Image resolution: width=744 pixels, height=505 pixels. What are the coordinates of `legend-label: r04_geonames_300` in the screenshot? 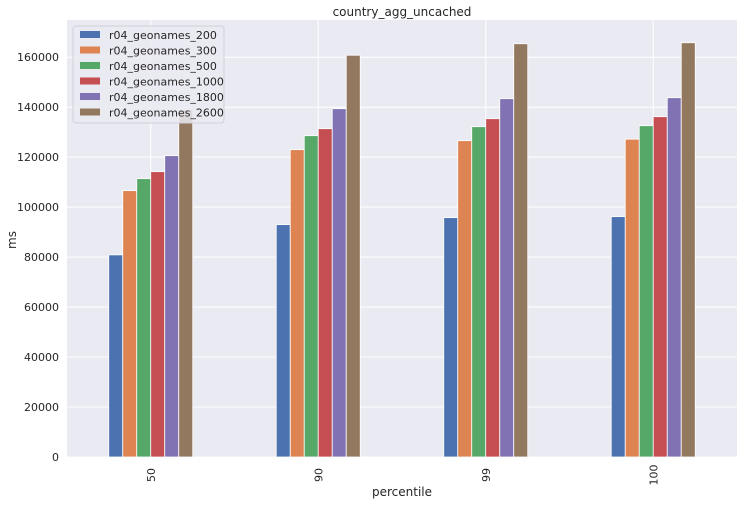 It's located at (163, 51).